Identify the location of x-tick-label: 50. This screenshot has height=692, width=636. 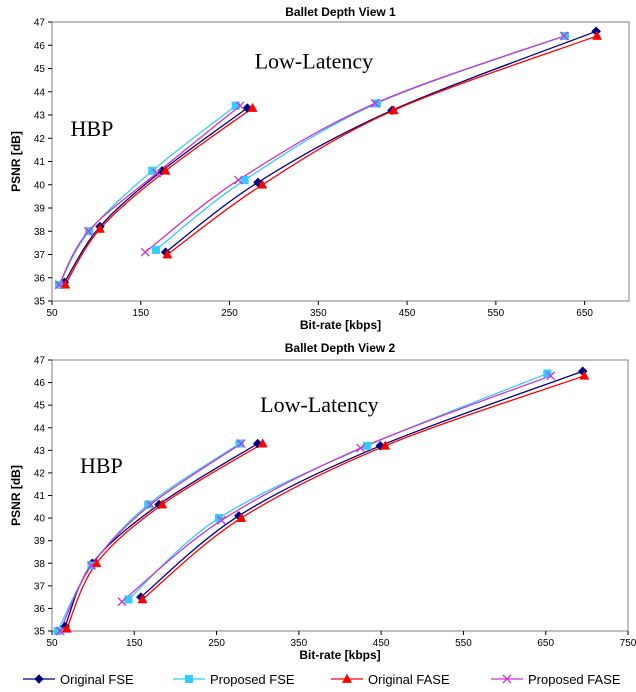
(52, 643).